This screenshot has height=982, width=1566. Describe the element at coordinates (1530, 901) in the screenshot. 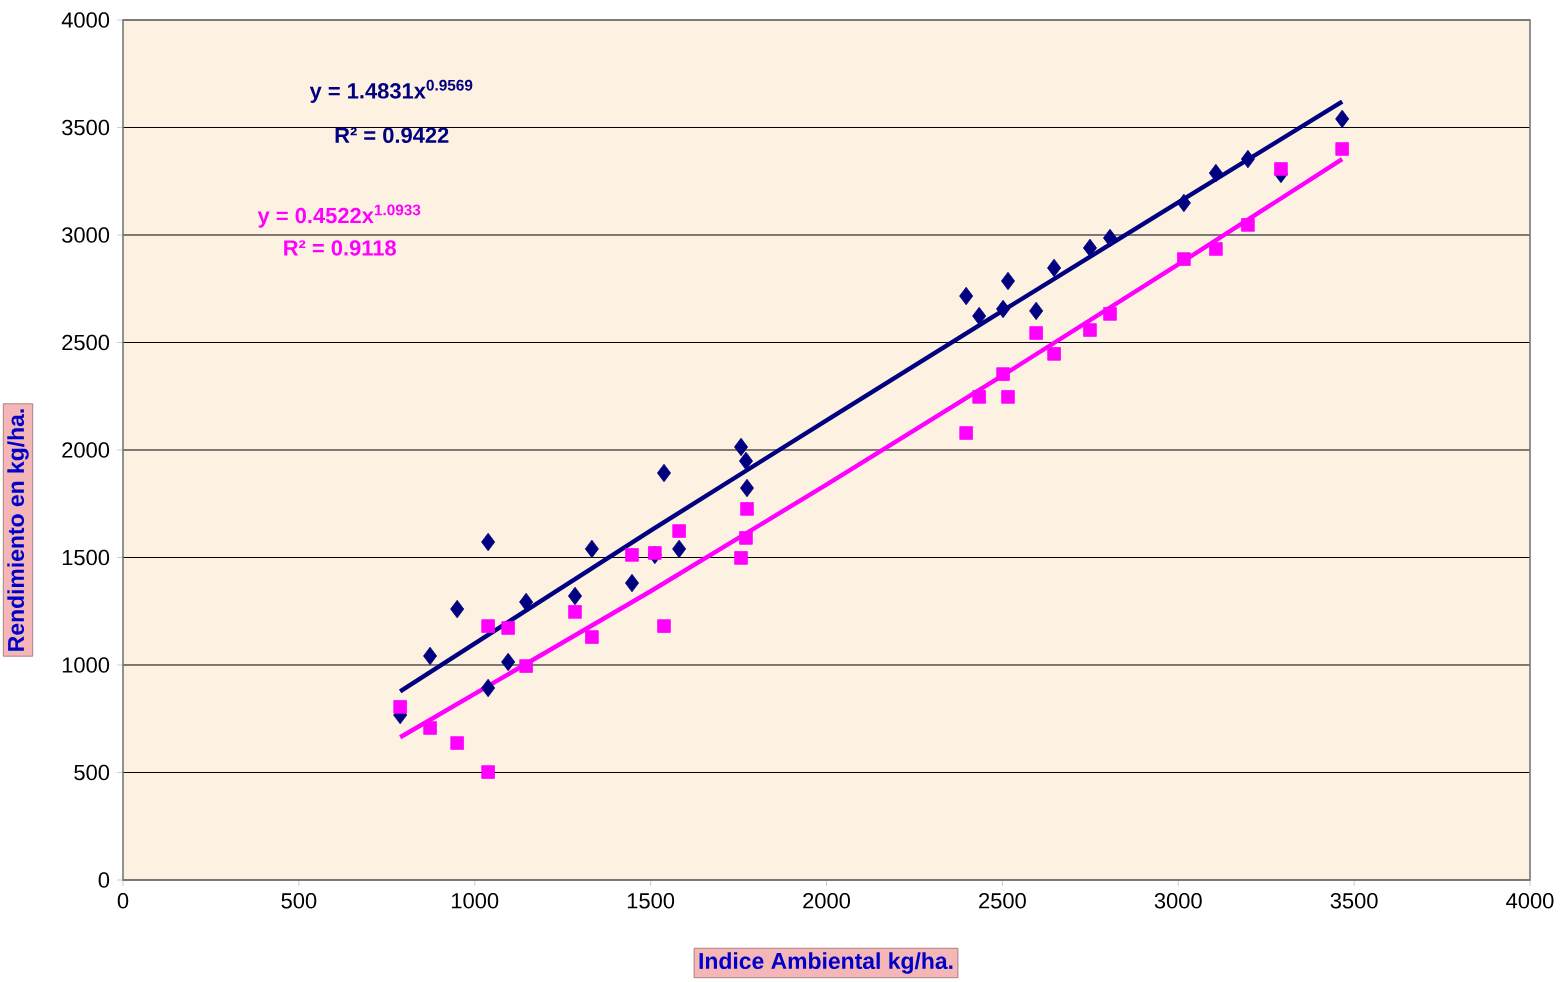

I see `x-tick-label: 4000` at that location.